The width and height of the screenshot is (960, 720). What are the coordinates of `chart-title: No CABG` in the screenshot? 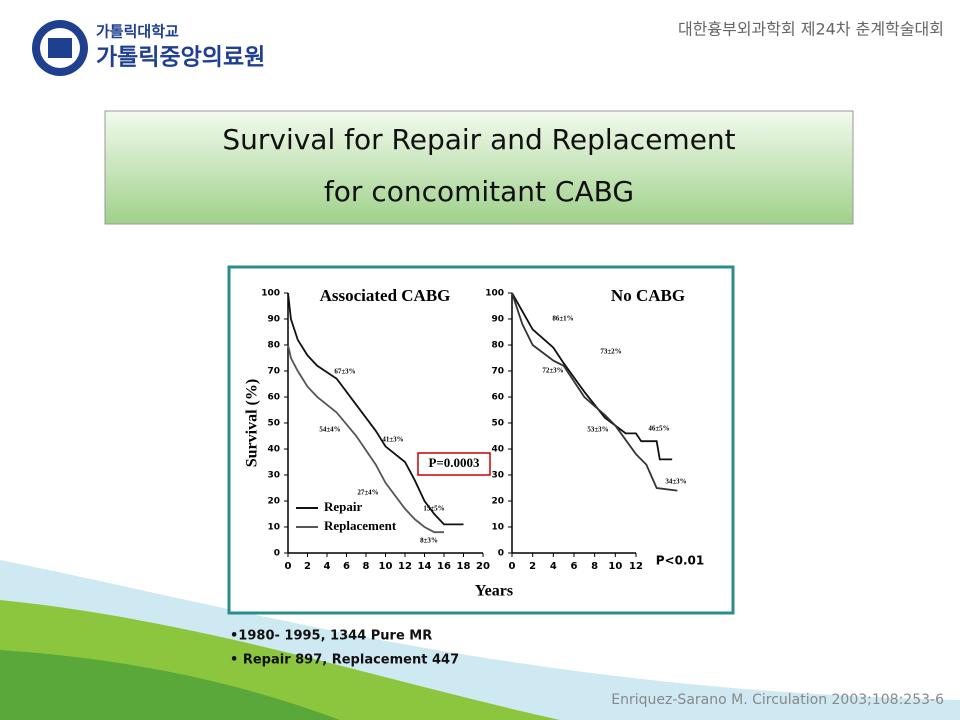 It's located at (648, 295).